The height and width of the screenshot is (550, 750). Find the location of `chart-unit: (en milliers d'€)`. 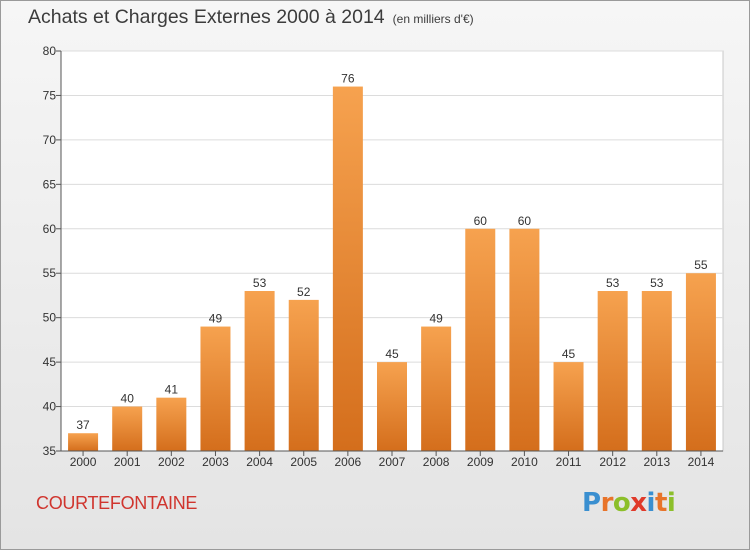

chart-unit: (en milliers d'€) is located at coordinates (433, 19).